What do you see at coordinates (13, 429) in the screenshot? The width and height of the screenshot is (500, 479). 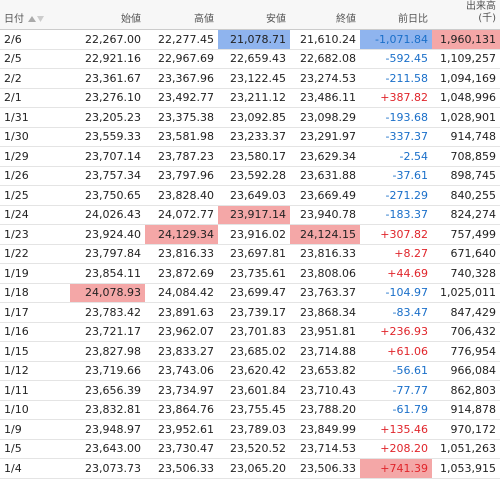 I see `data-cell: 1/9` at bounding box center [13, 429].